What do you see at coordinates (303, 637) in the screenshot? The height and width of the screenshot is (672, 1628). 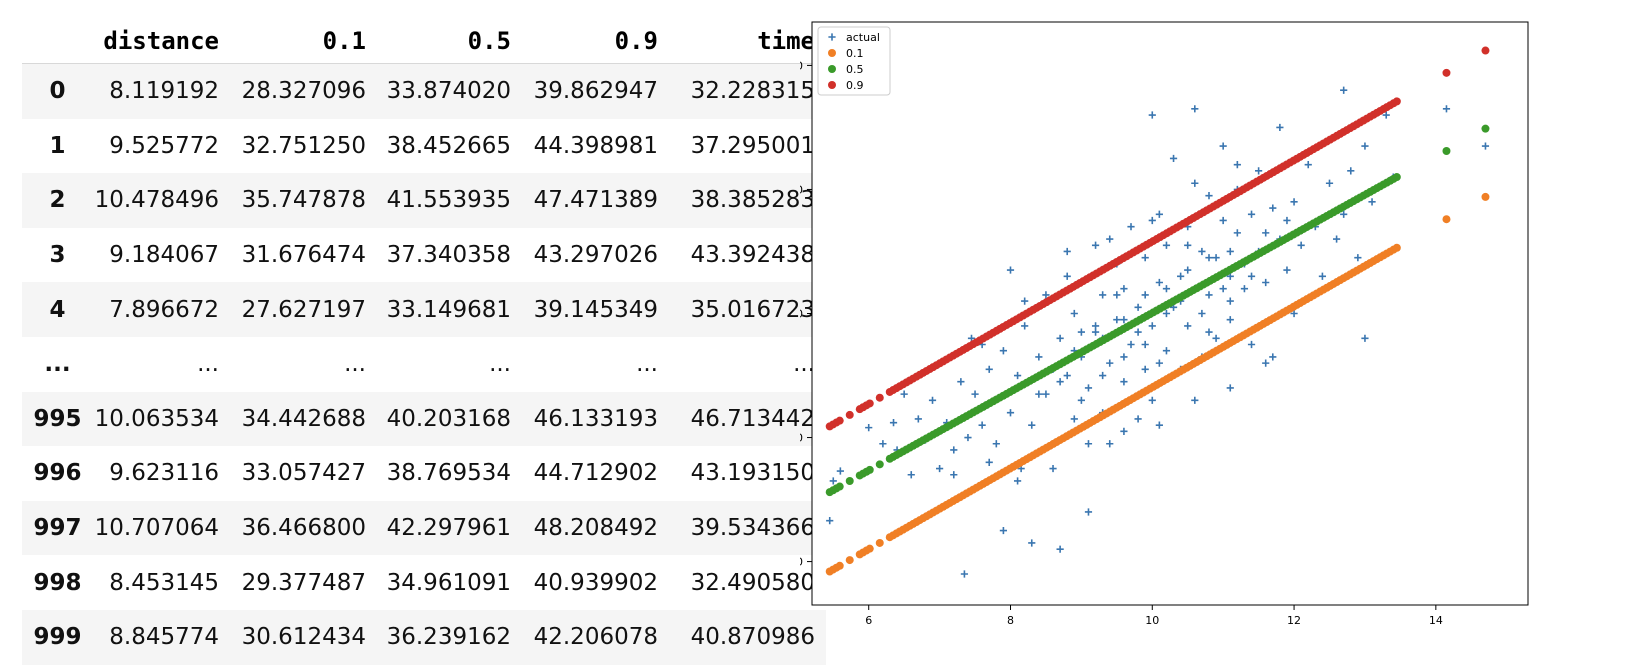 I see `table-cell: 30.612434` at bounding box center [303, 637].